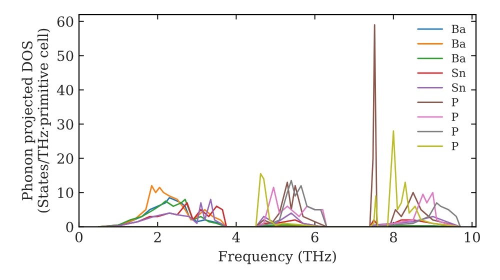 The width and height of the screenshot is (500, 280). What do you see at coordinates (65, 90) in the screenshot?
I see `y-tick-label: 40` at bounding box center [65, 90].